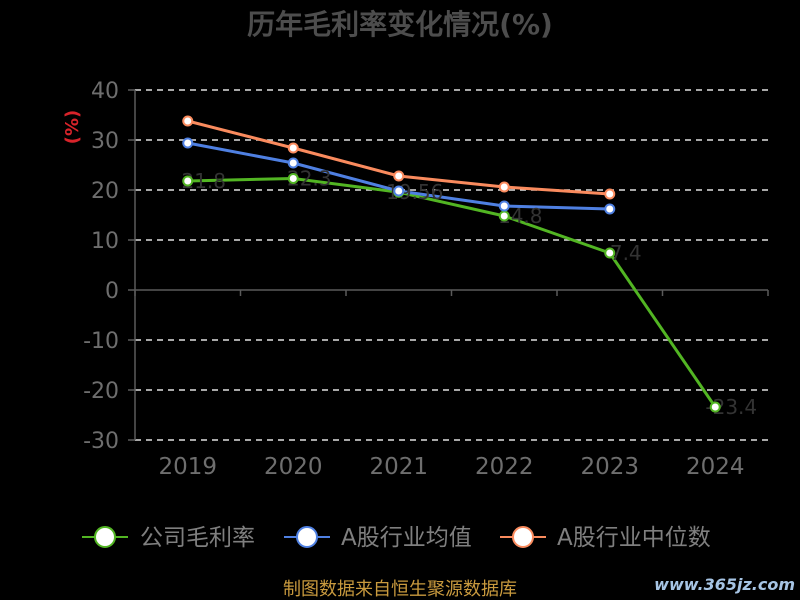 This screenshot has height=600, width=800. I want to click on legend-label: A股行业均值, so click(406, 538).